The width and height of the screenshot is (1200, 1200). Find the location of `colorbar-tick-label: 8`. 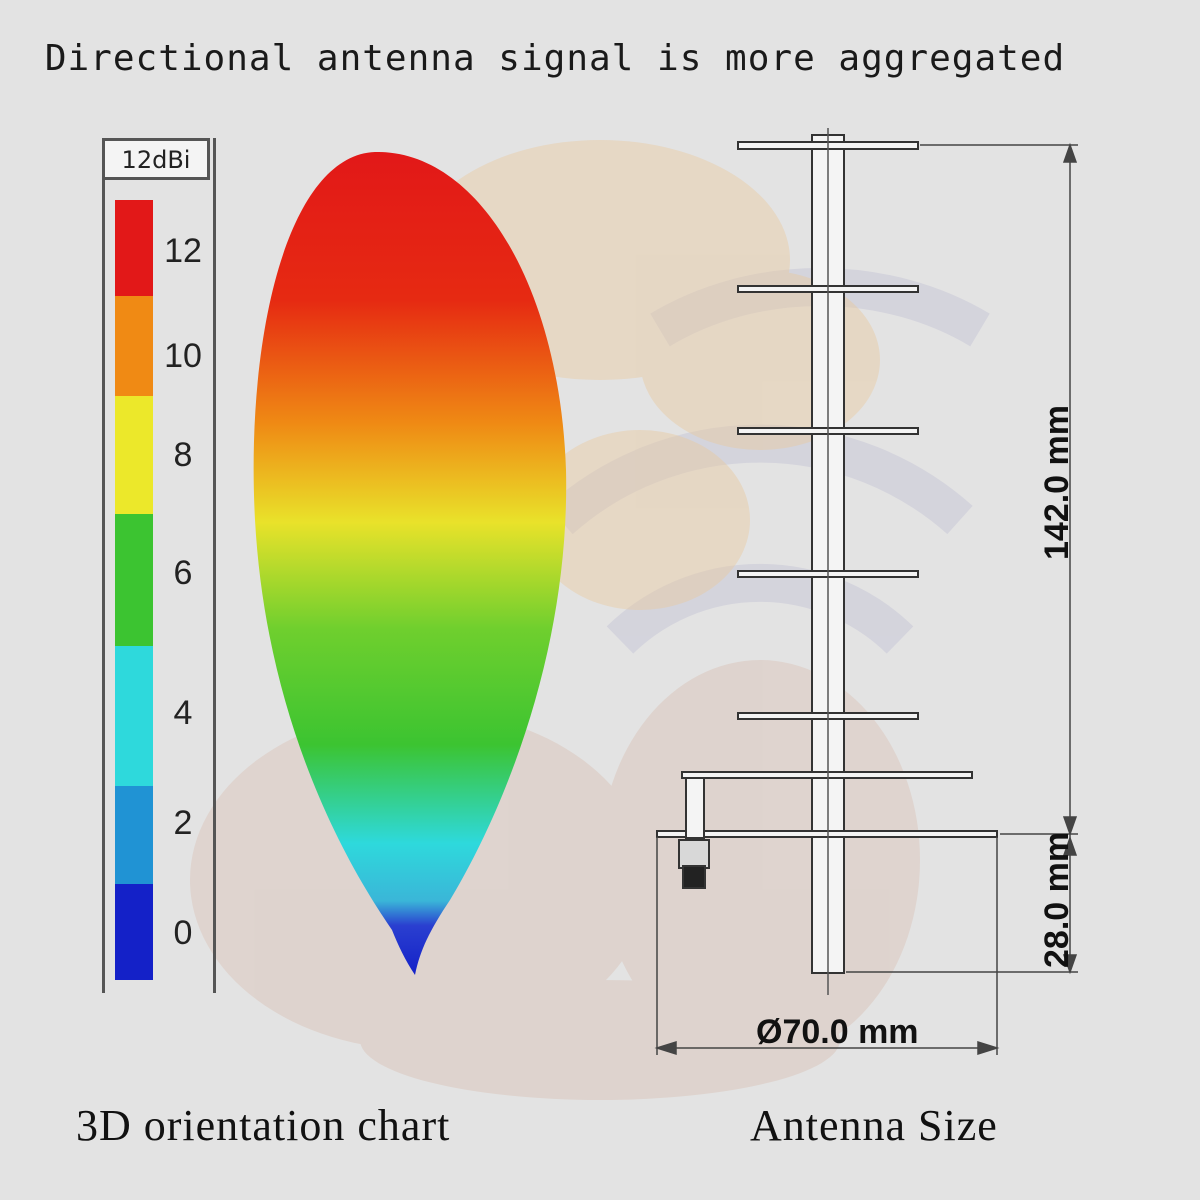

colorbar-tick-label: 8 is located at coordinates (183, 455).